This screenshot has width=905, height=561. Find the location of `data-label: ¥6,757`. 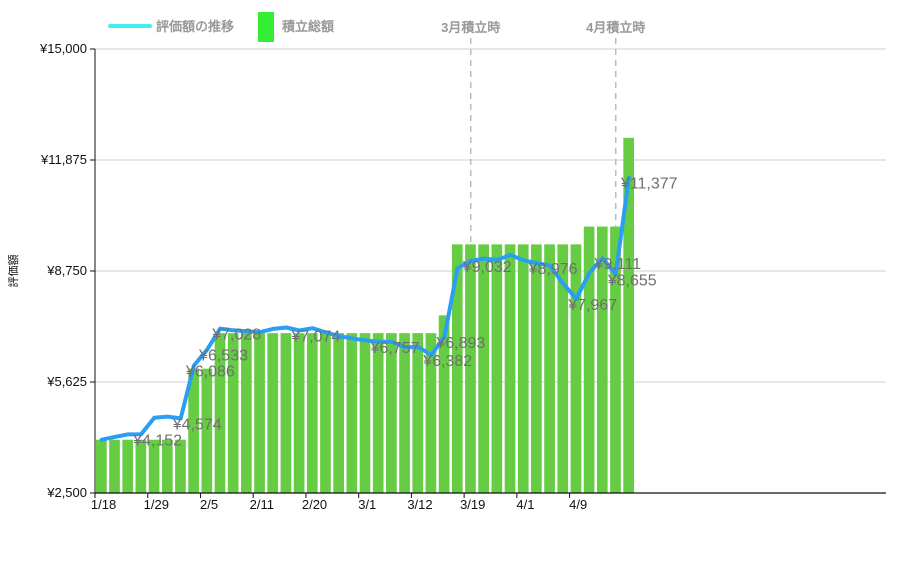

data-label: ¥6,757 is located at coordinates (394, 348).